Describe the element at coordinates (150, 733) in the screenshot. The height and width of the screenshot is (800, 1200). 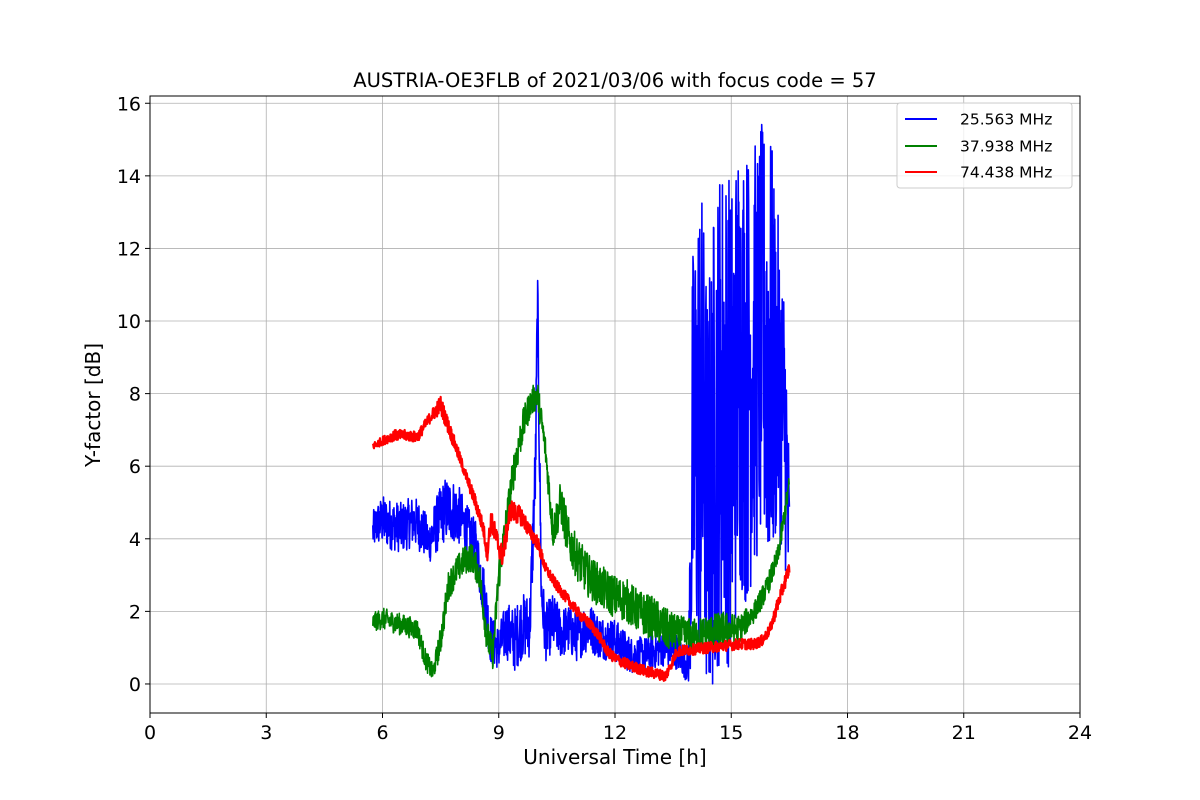
I see `x-tick-label: 0` at that location.